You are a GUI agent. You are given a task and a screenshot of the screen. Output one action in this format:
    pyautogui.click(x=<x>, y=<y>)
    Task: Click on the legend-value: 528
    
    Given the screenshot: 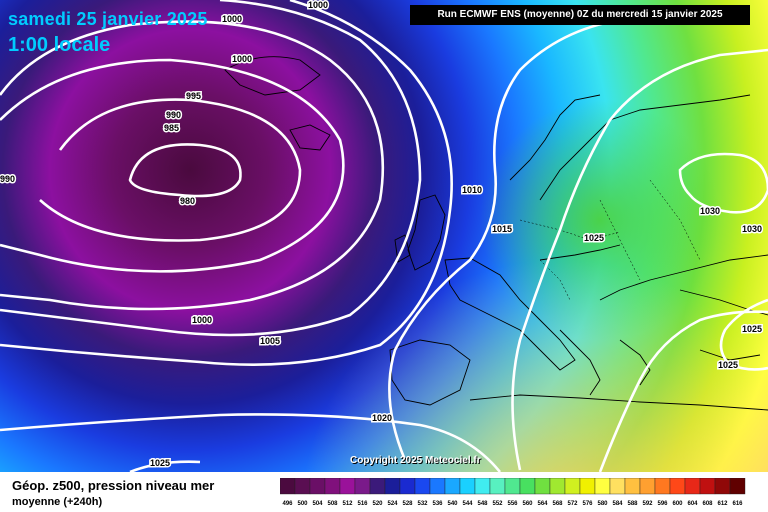 What is the action you would take?
    pyautogui.click(x=407, y=504)
    